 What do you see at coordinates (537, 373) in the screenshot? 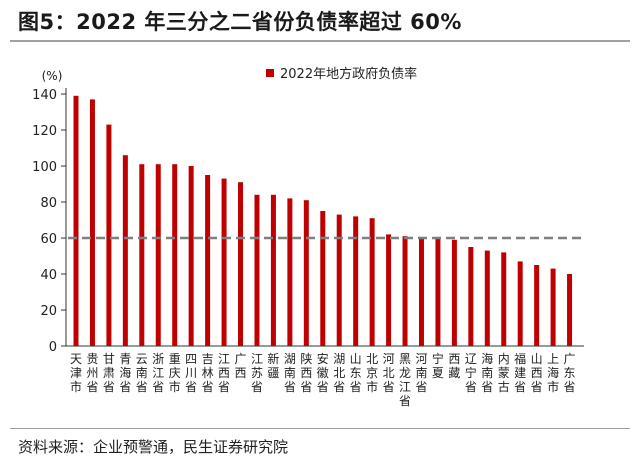
I see `x-tick-label: 山西省` at bounding box center [537, 373].